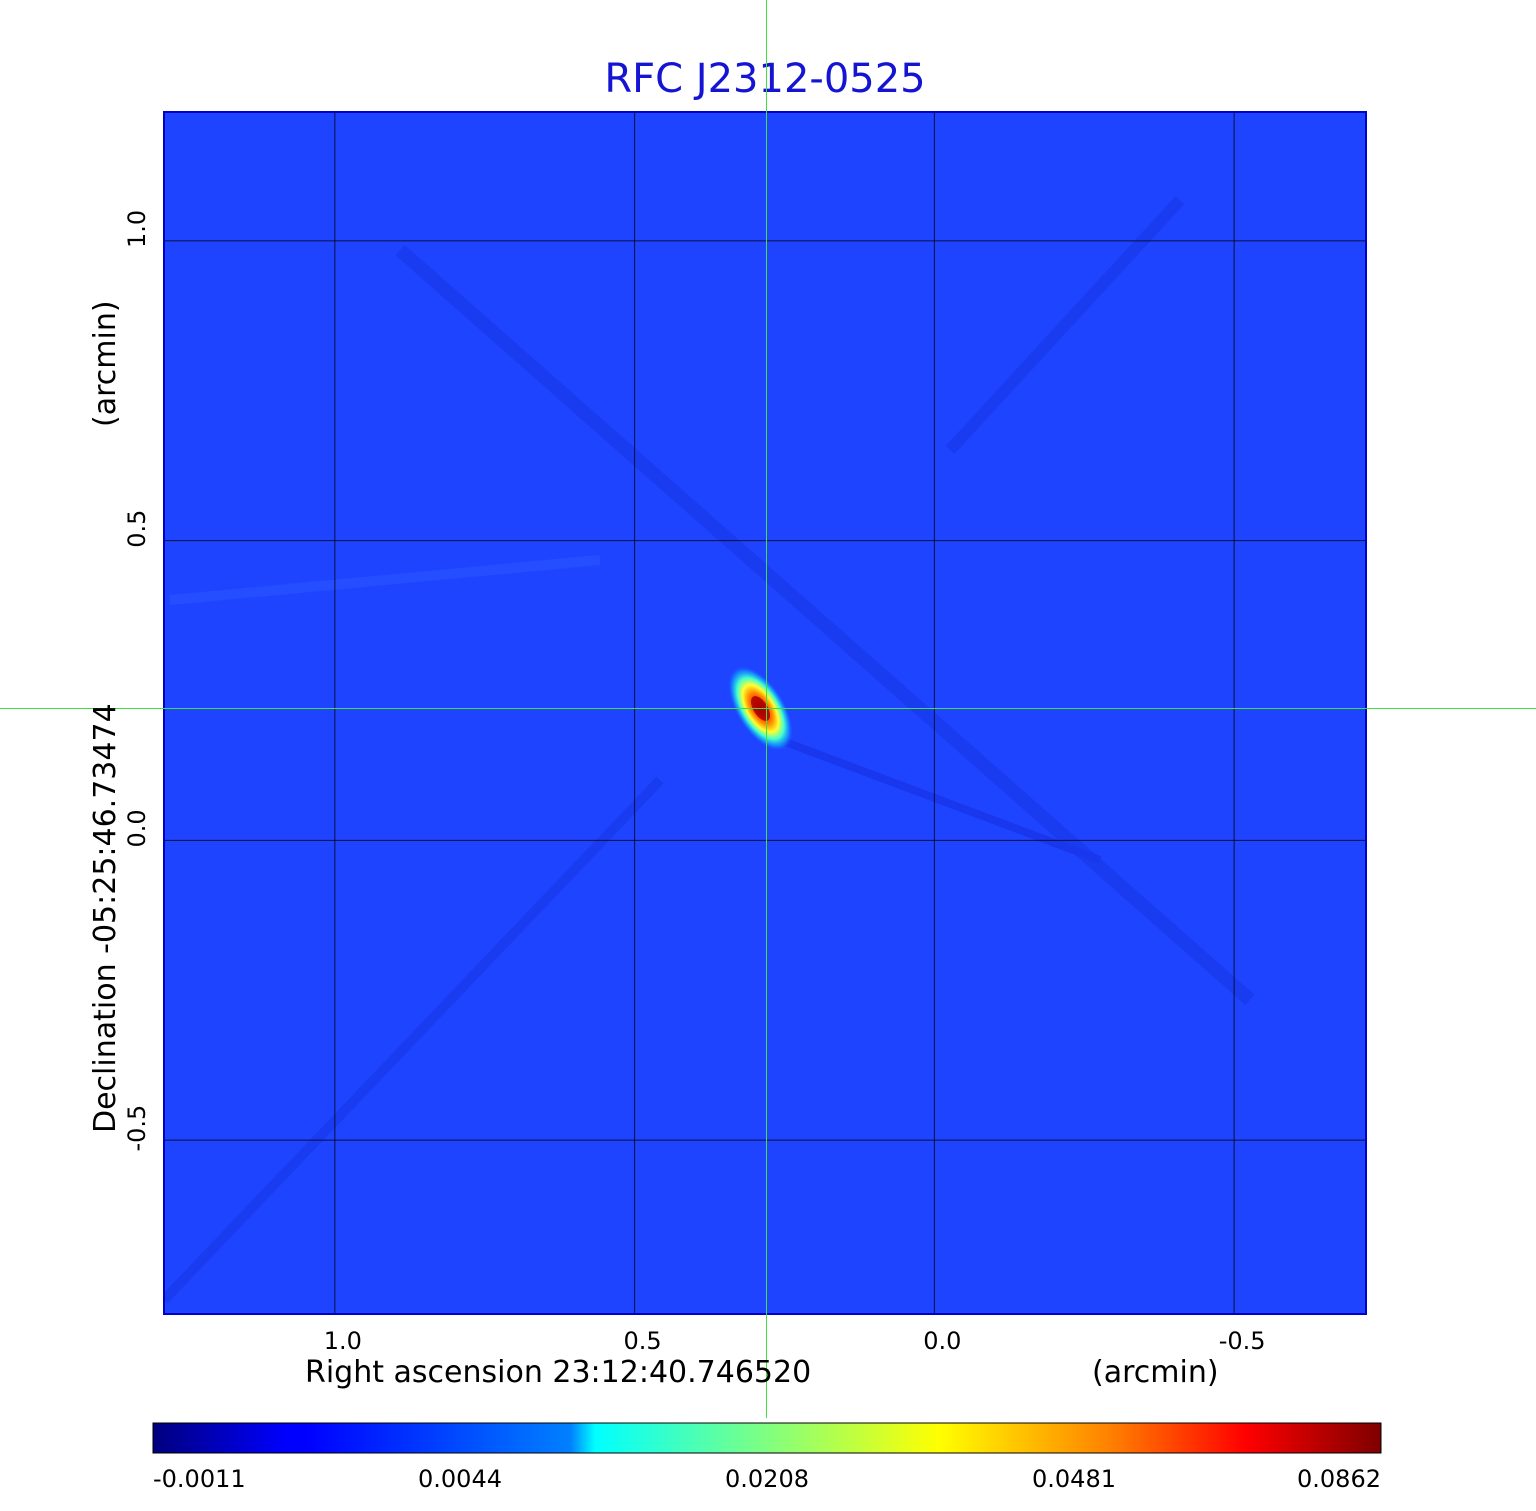 The image size is (1536, 1511). I want to click on y-tick-label: 1.0, so click(137, 229).